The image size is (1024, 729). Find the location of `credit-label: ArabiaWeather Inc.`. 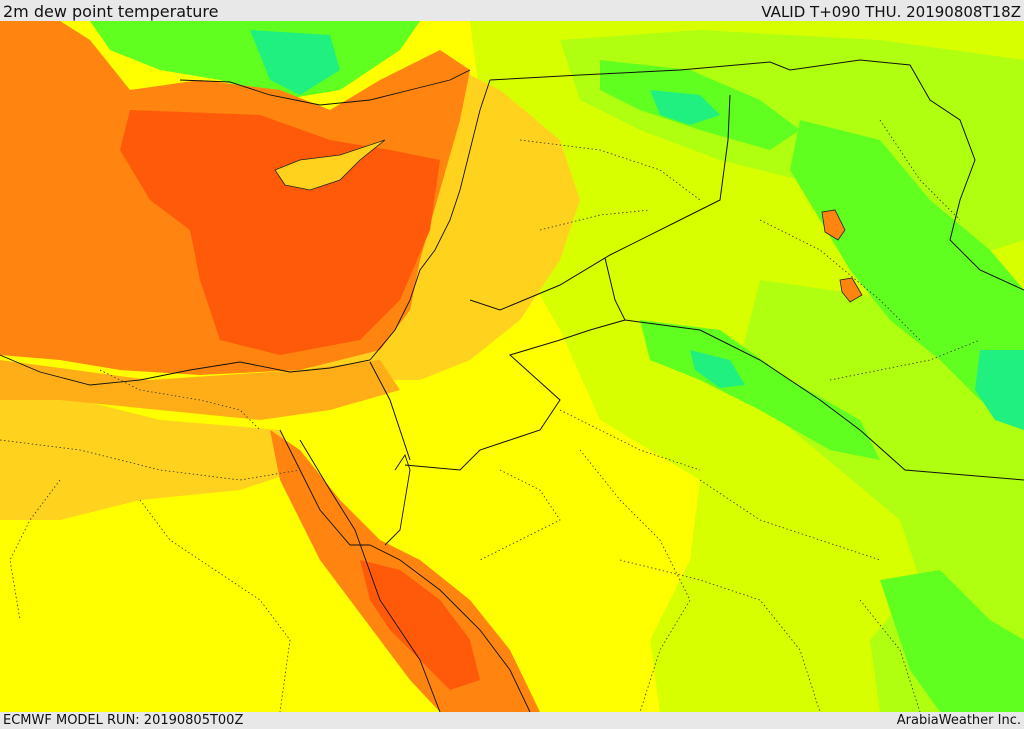

credit-label: ArabiaWeather Inc. is located at coordinates (958, 720).